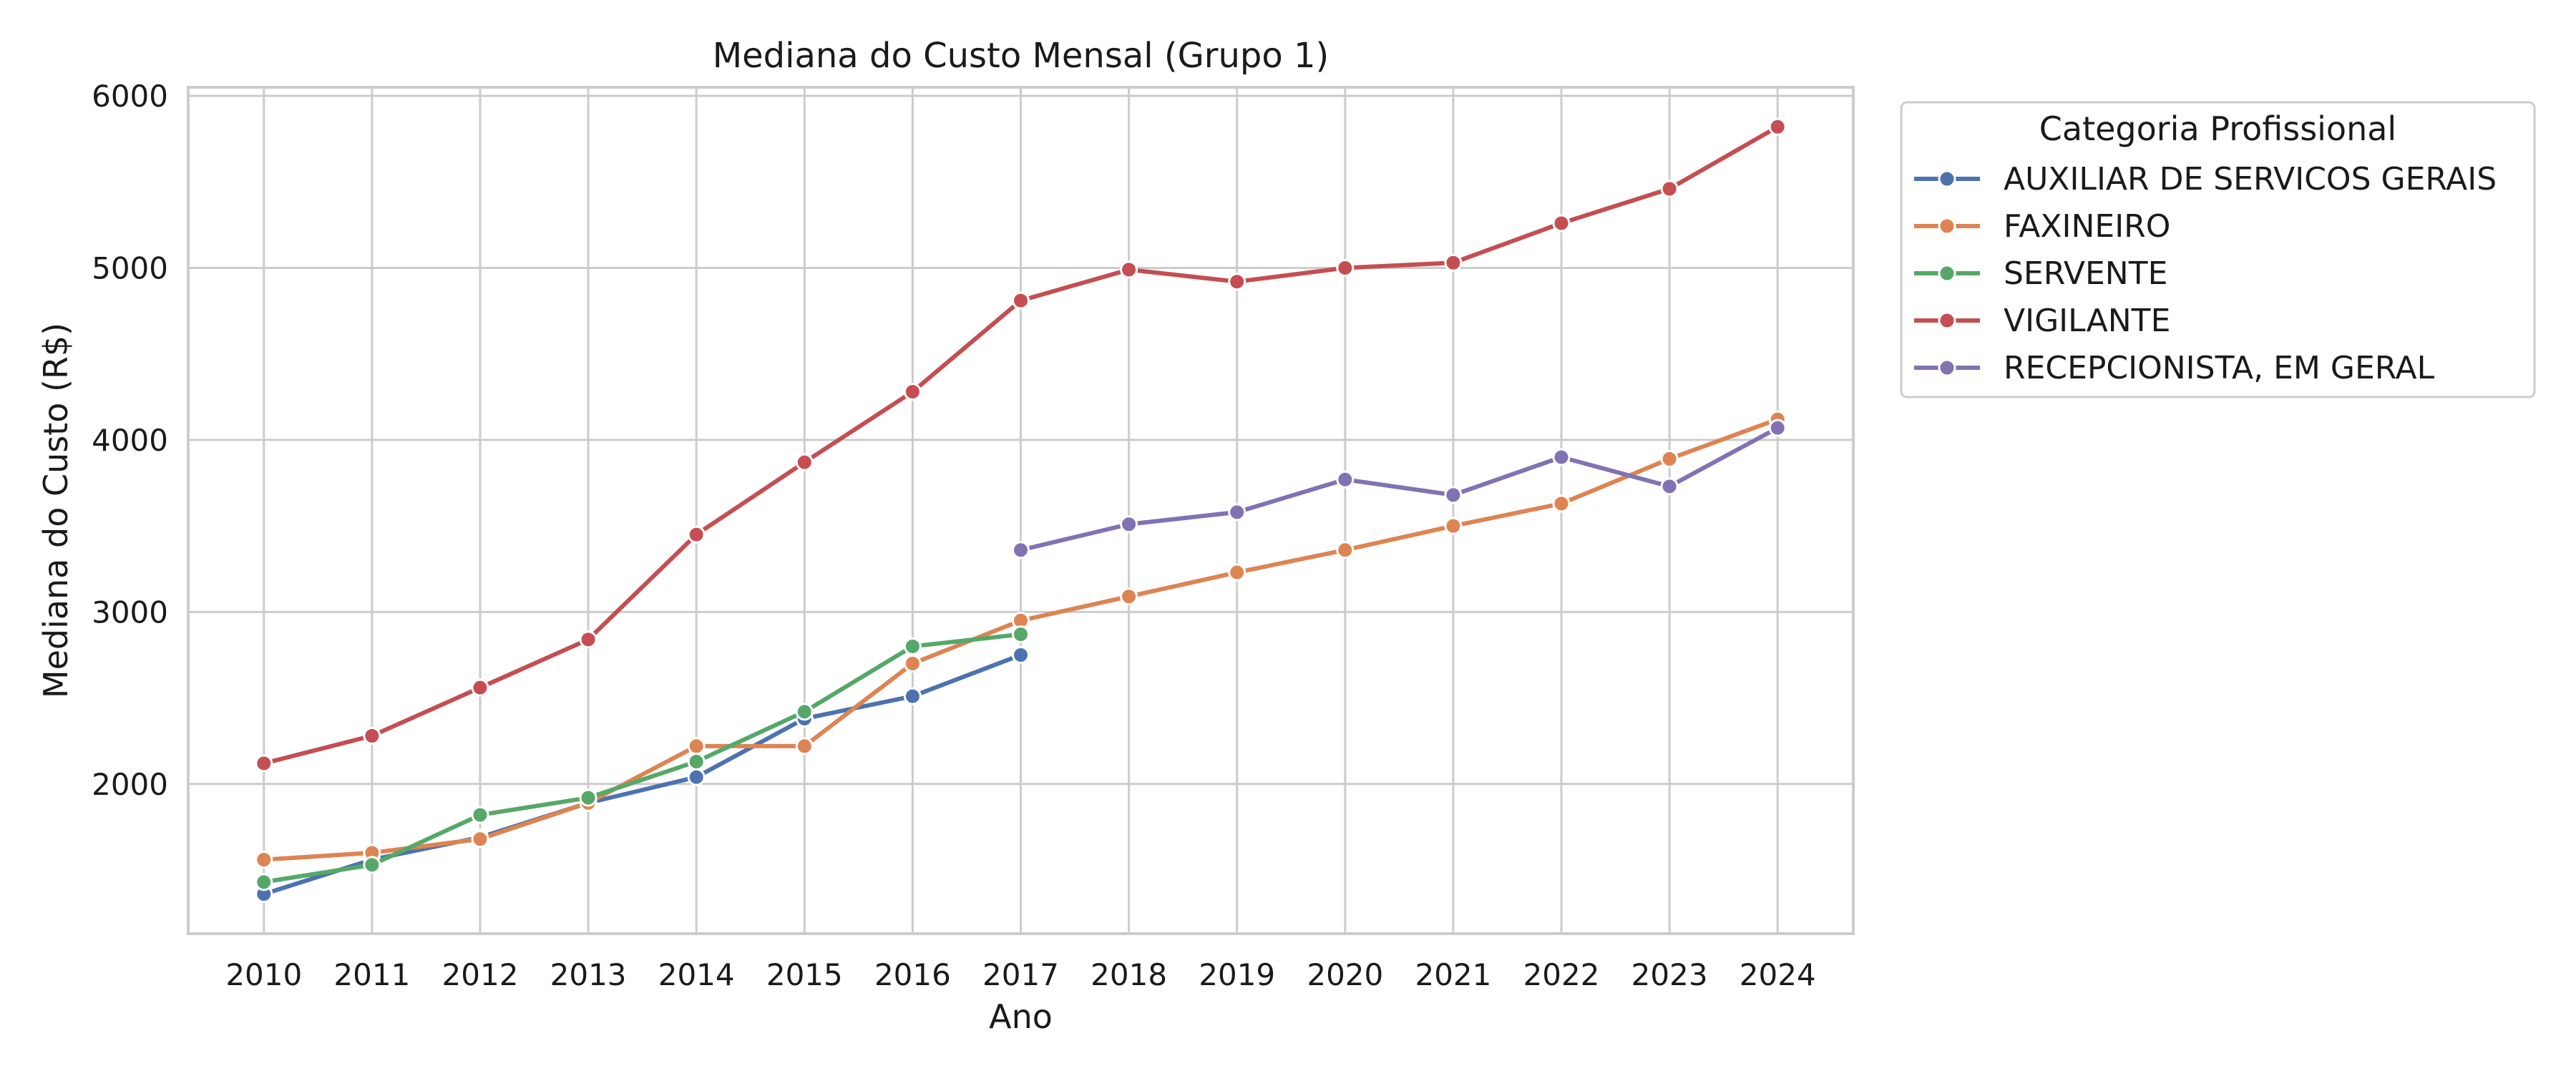 The image size is (2576, 1076). What do you see at coordinates (372, 974) in the screenshot?
I see `x-tick-label: 2011` at bounding box center [372, 974].